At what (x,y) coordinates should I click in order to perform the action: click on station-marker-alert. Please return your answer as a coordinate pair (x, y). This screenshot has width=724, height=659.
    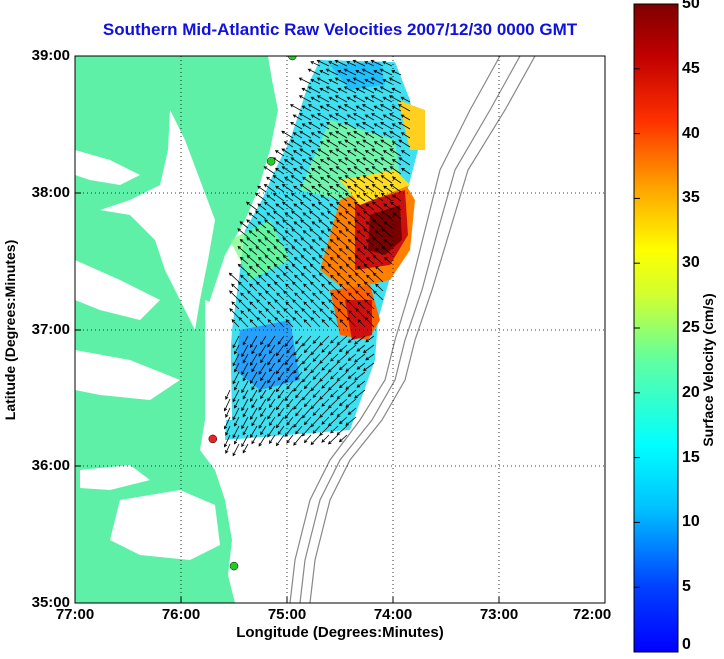
    Looking at the image, I should click on (213, 439).